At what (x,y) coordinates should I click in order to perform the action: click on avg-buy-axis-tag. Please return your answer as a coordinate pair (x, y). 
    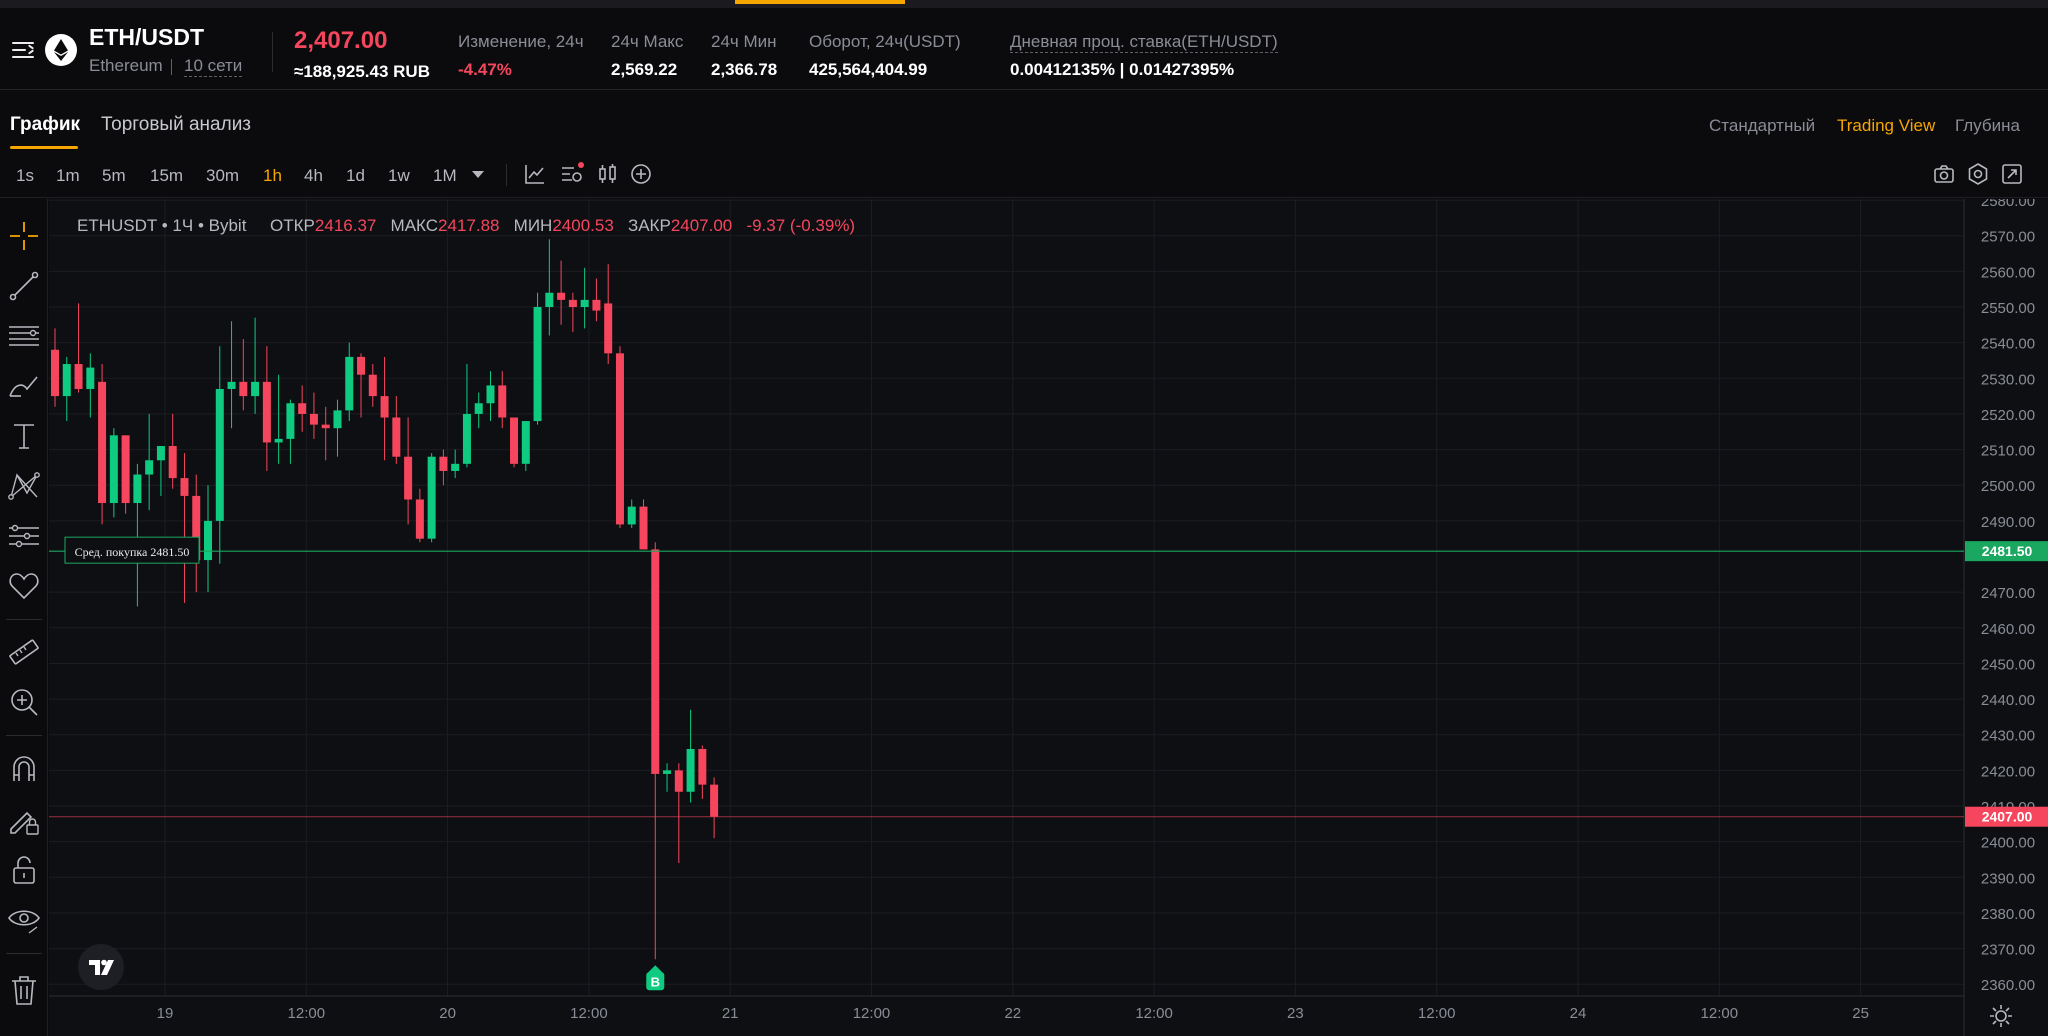
    Looking at the image, I should click on (2006, 551).